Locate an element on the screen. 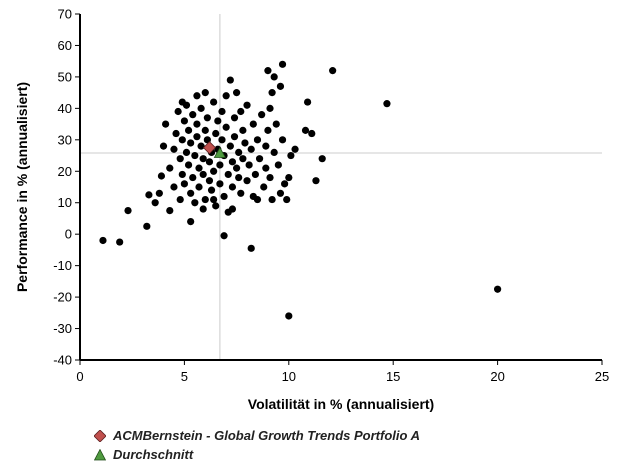 The height and width of the screenshot is (464, 623). y-tick-label: -20 is located at coordinates (62, 297).